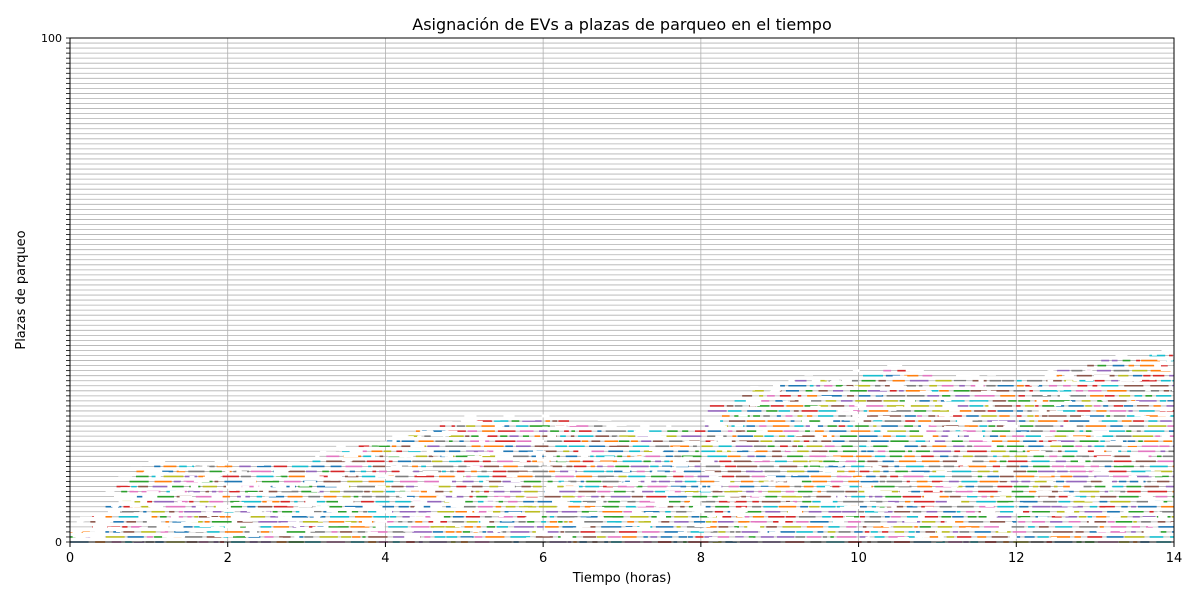 The height and width of the screenshot is (600, 1200). What do you see at coordinates (1174, 558) in the screenshot?
I see `x-tick-label: 14` at bounding box center [1174, 558].